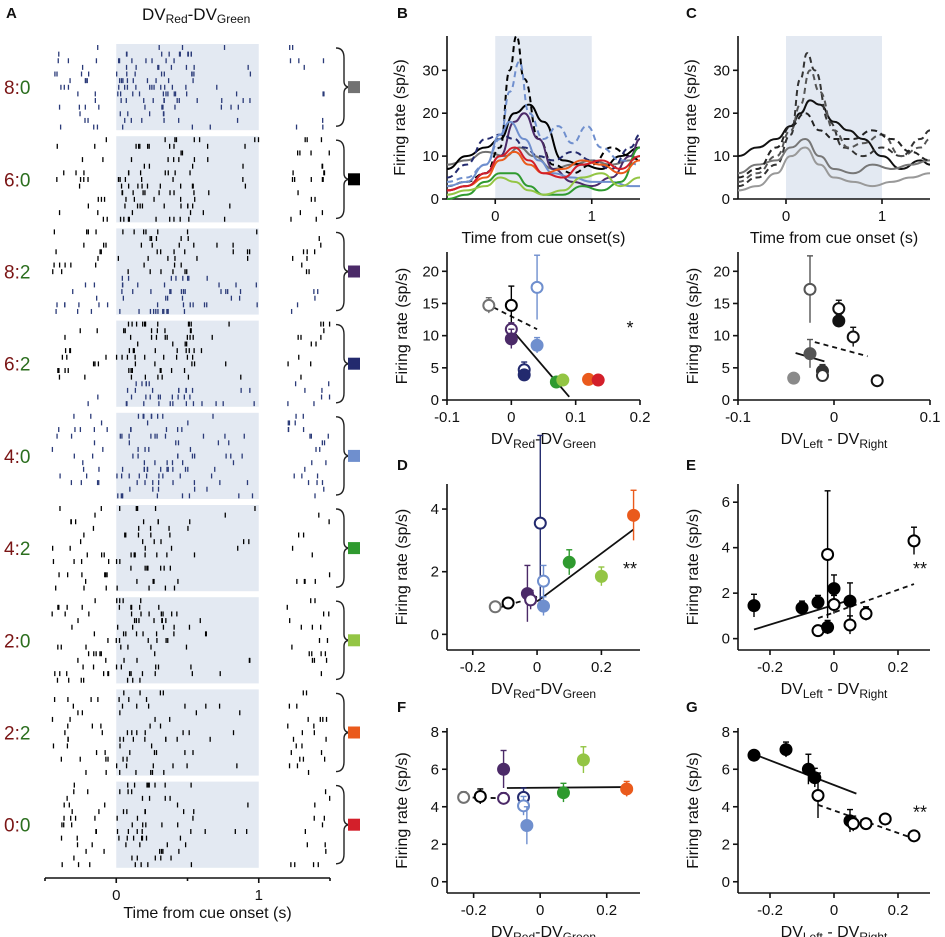 Image resolution: width=945 pixels, height=937 pixels. What do you see at coordinates (17, 641) in the screenshot?
I see `condition-label: 2:0` at bounding box center [17, 641].